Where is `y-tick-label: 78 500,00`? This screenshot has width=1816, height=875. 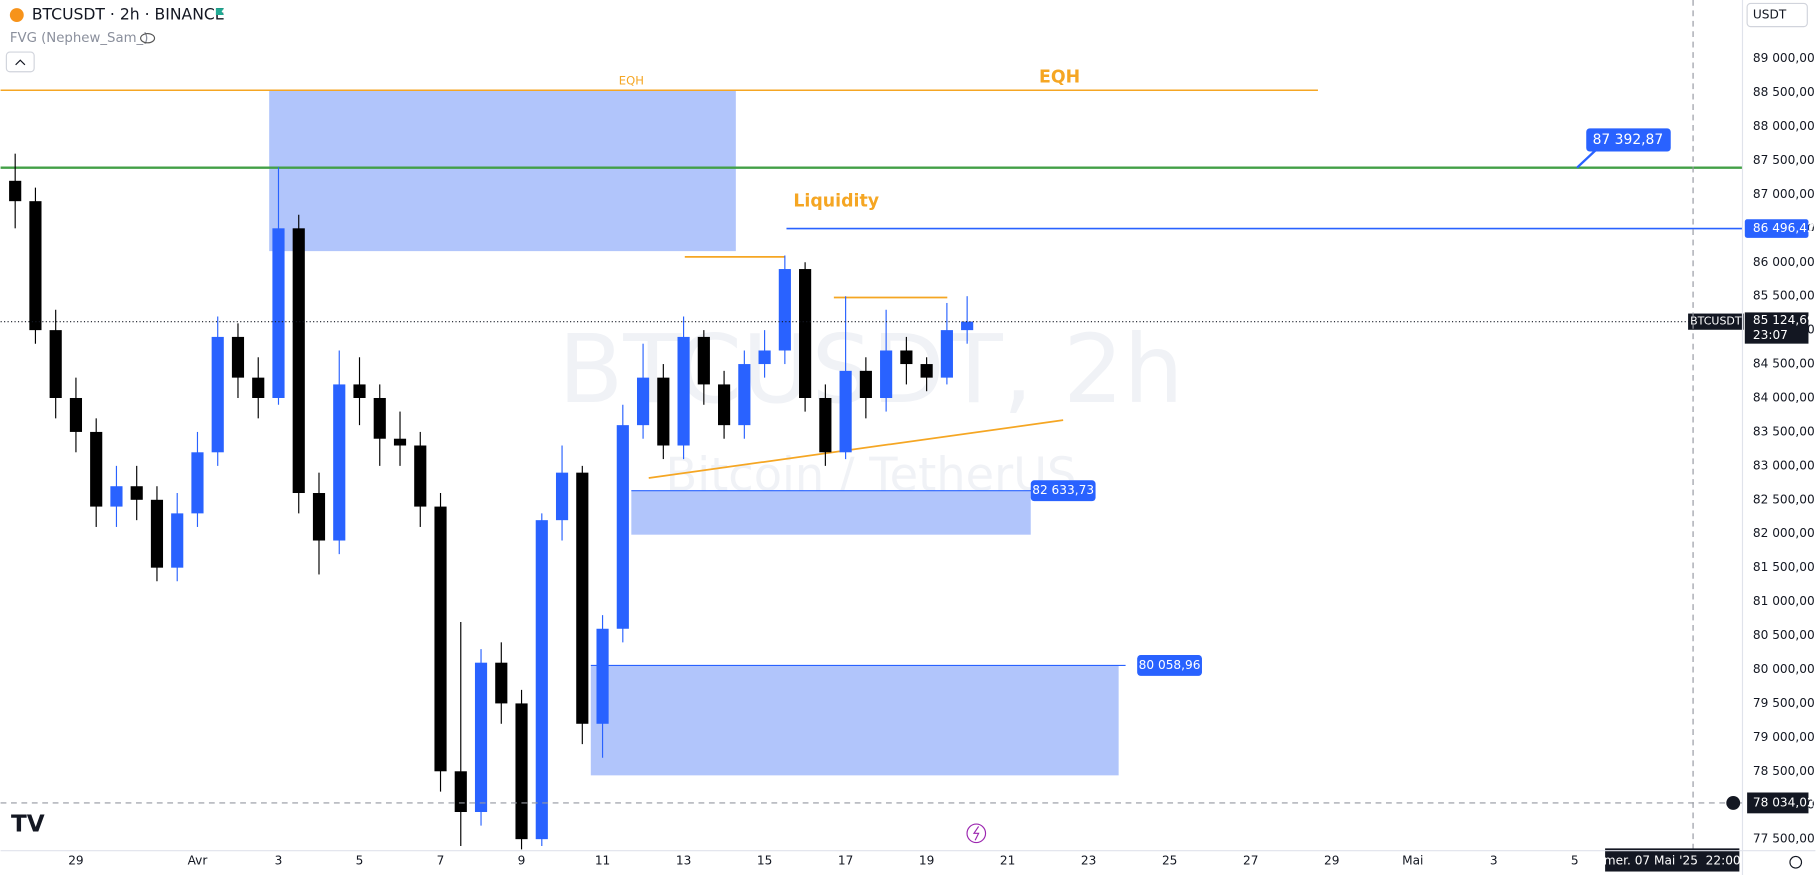 y-tick-label: 78 500,00 is located at coordinates (1784, 771).